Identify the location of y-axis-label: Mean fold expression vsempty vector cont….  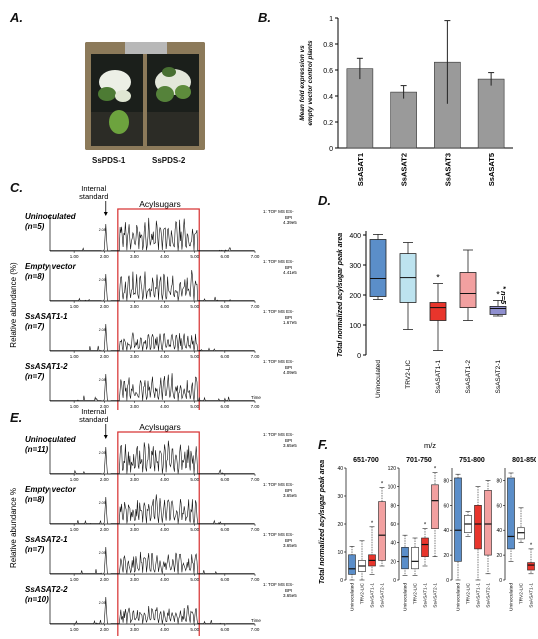
(306, 83).